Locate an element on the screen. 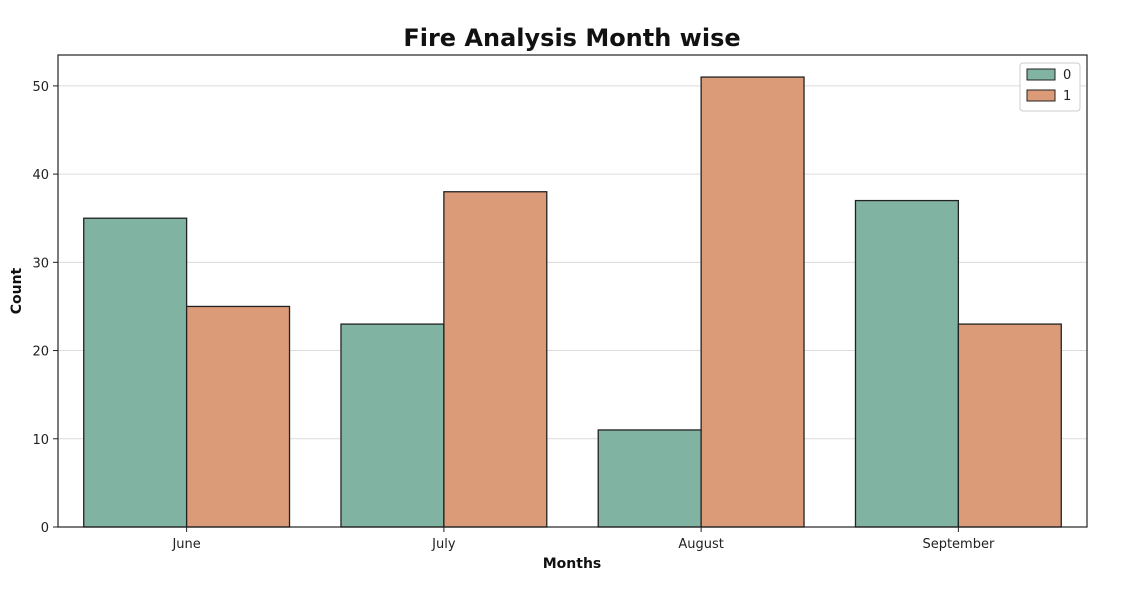 This screenshot has width=1128, height=594. x-axis-label: Months is located at coordinates (572, 564).